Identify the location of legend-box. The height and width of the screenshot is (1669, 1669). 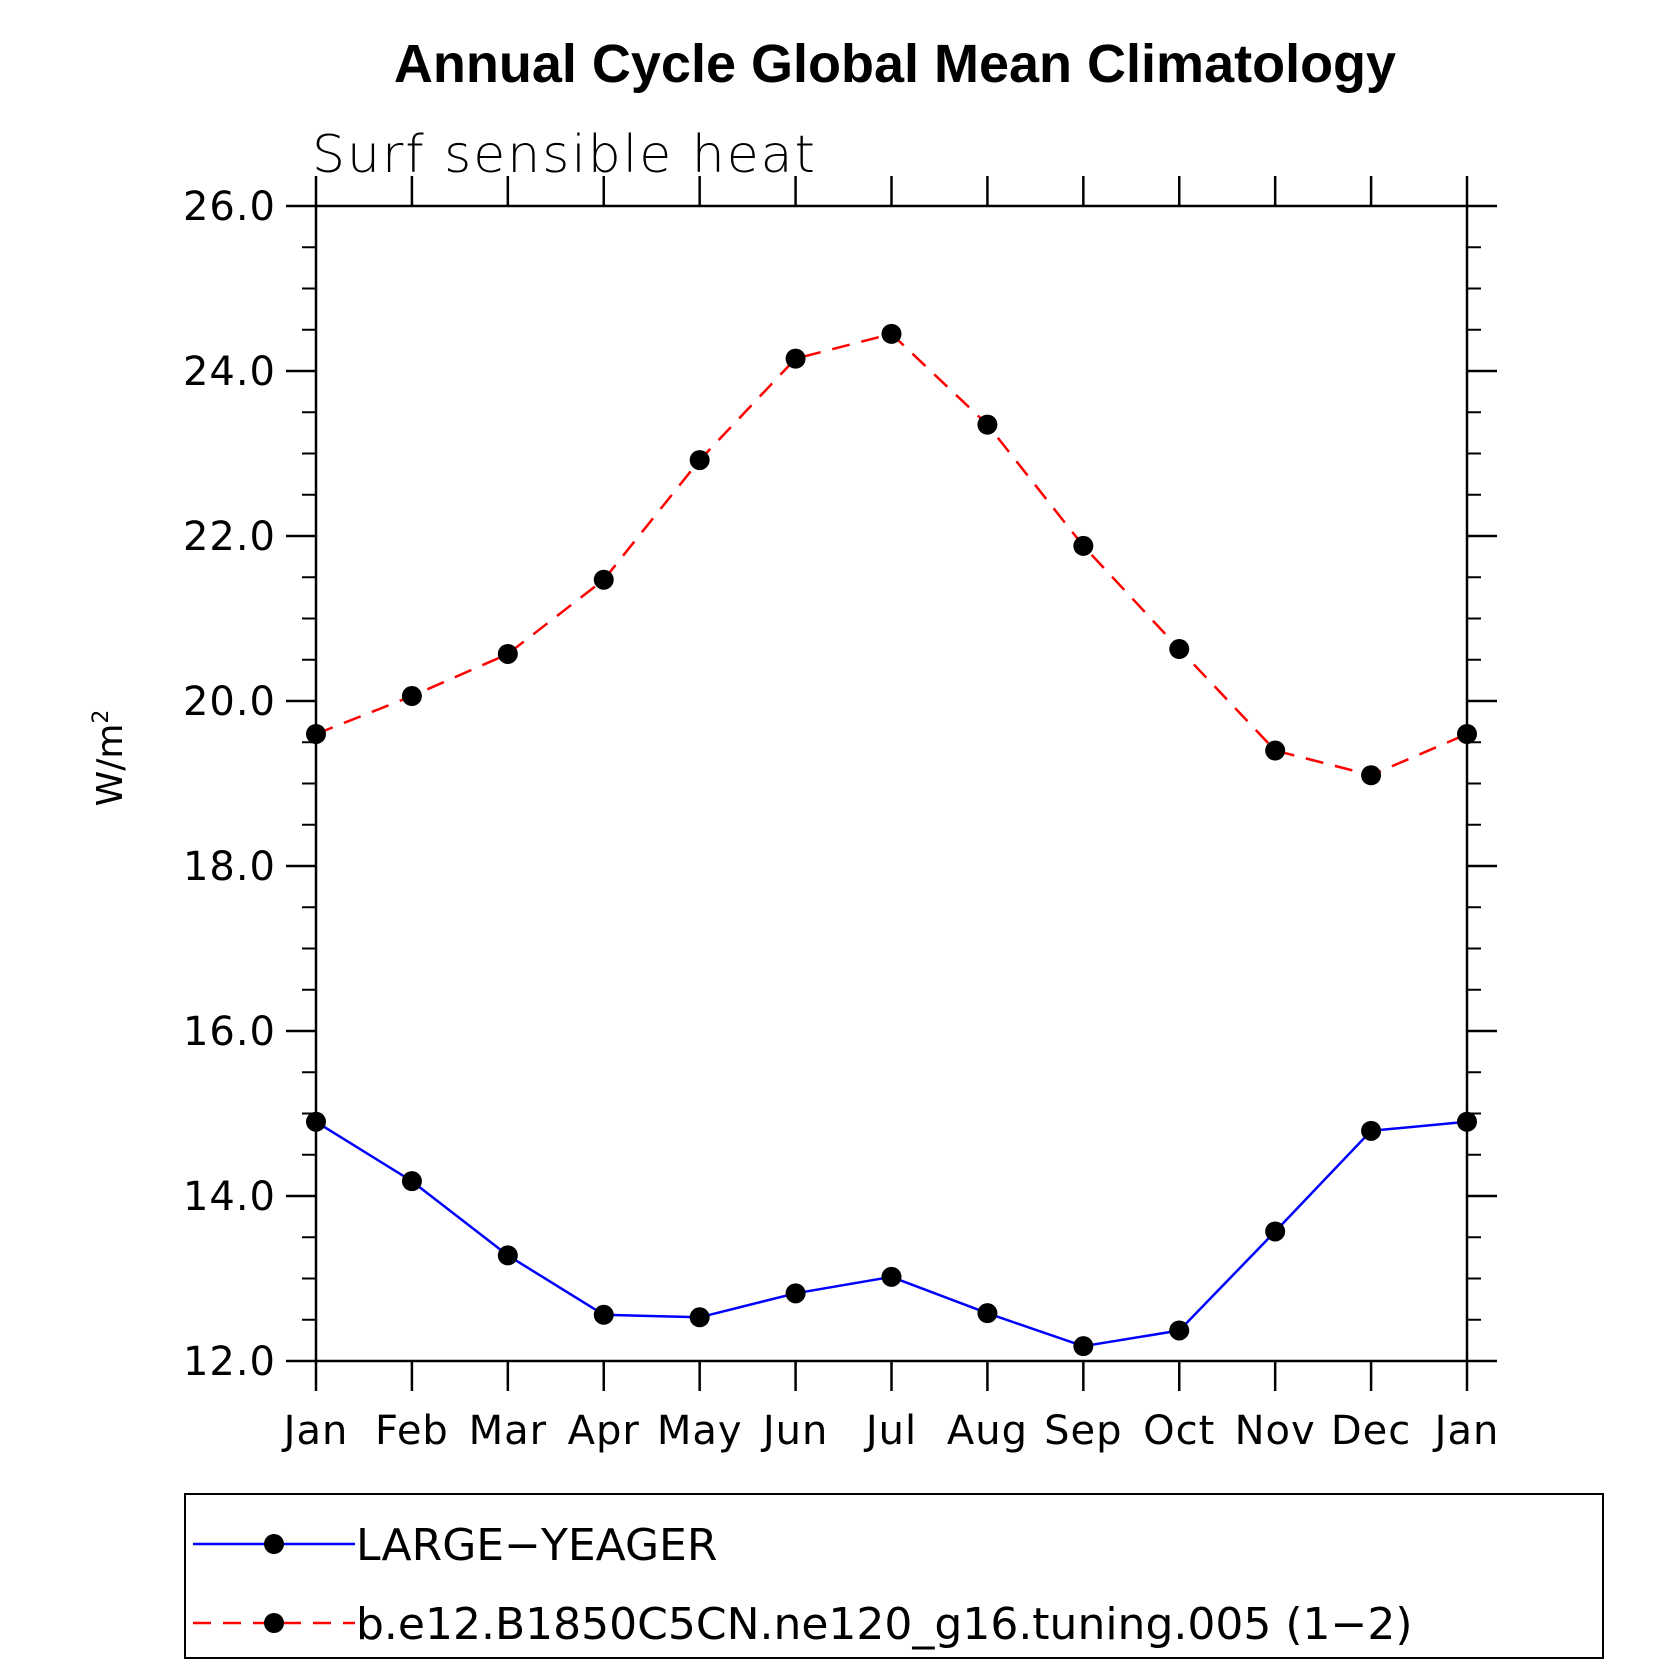
(894, 1576).